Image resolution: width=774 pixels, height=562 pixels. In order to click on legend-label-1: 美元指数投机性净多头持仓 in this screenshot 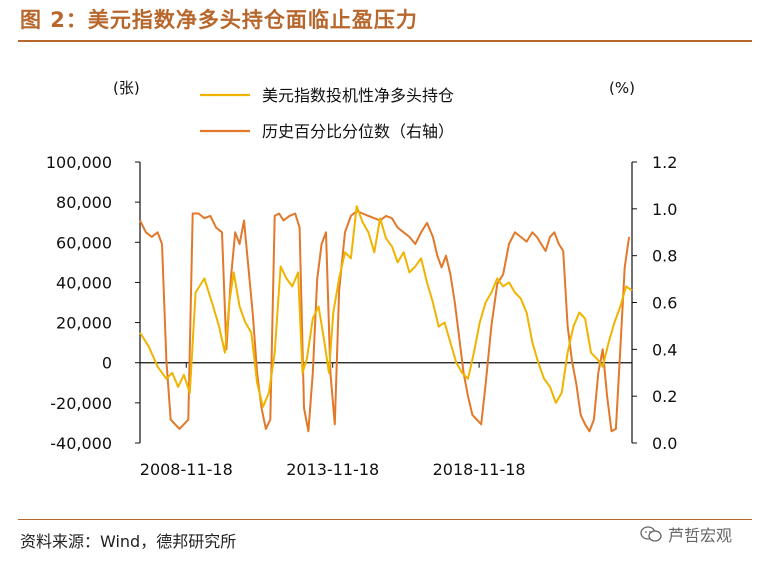, I will do `click(358, 95)`.